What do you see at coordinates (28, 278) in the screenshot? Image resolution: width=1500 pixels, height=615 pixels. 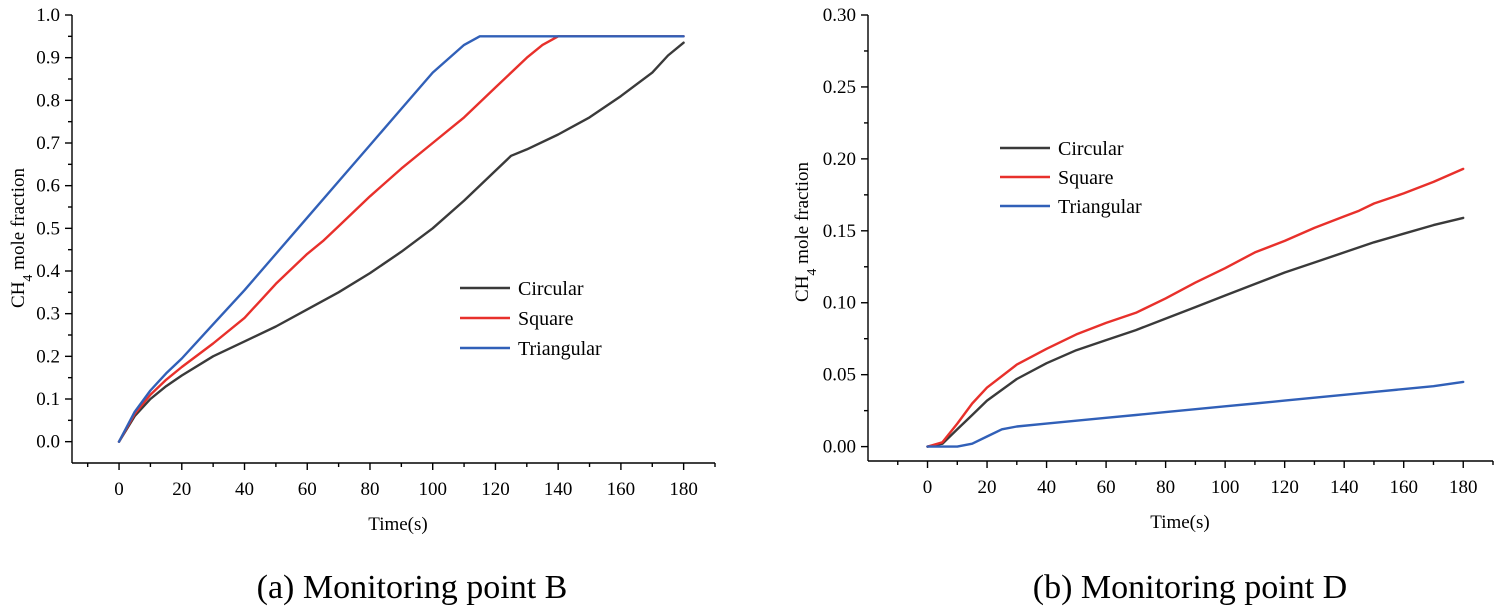 I see `panel-a-y-axis-title-sub: 4` at bounding box center [28, 278].